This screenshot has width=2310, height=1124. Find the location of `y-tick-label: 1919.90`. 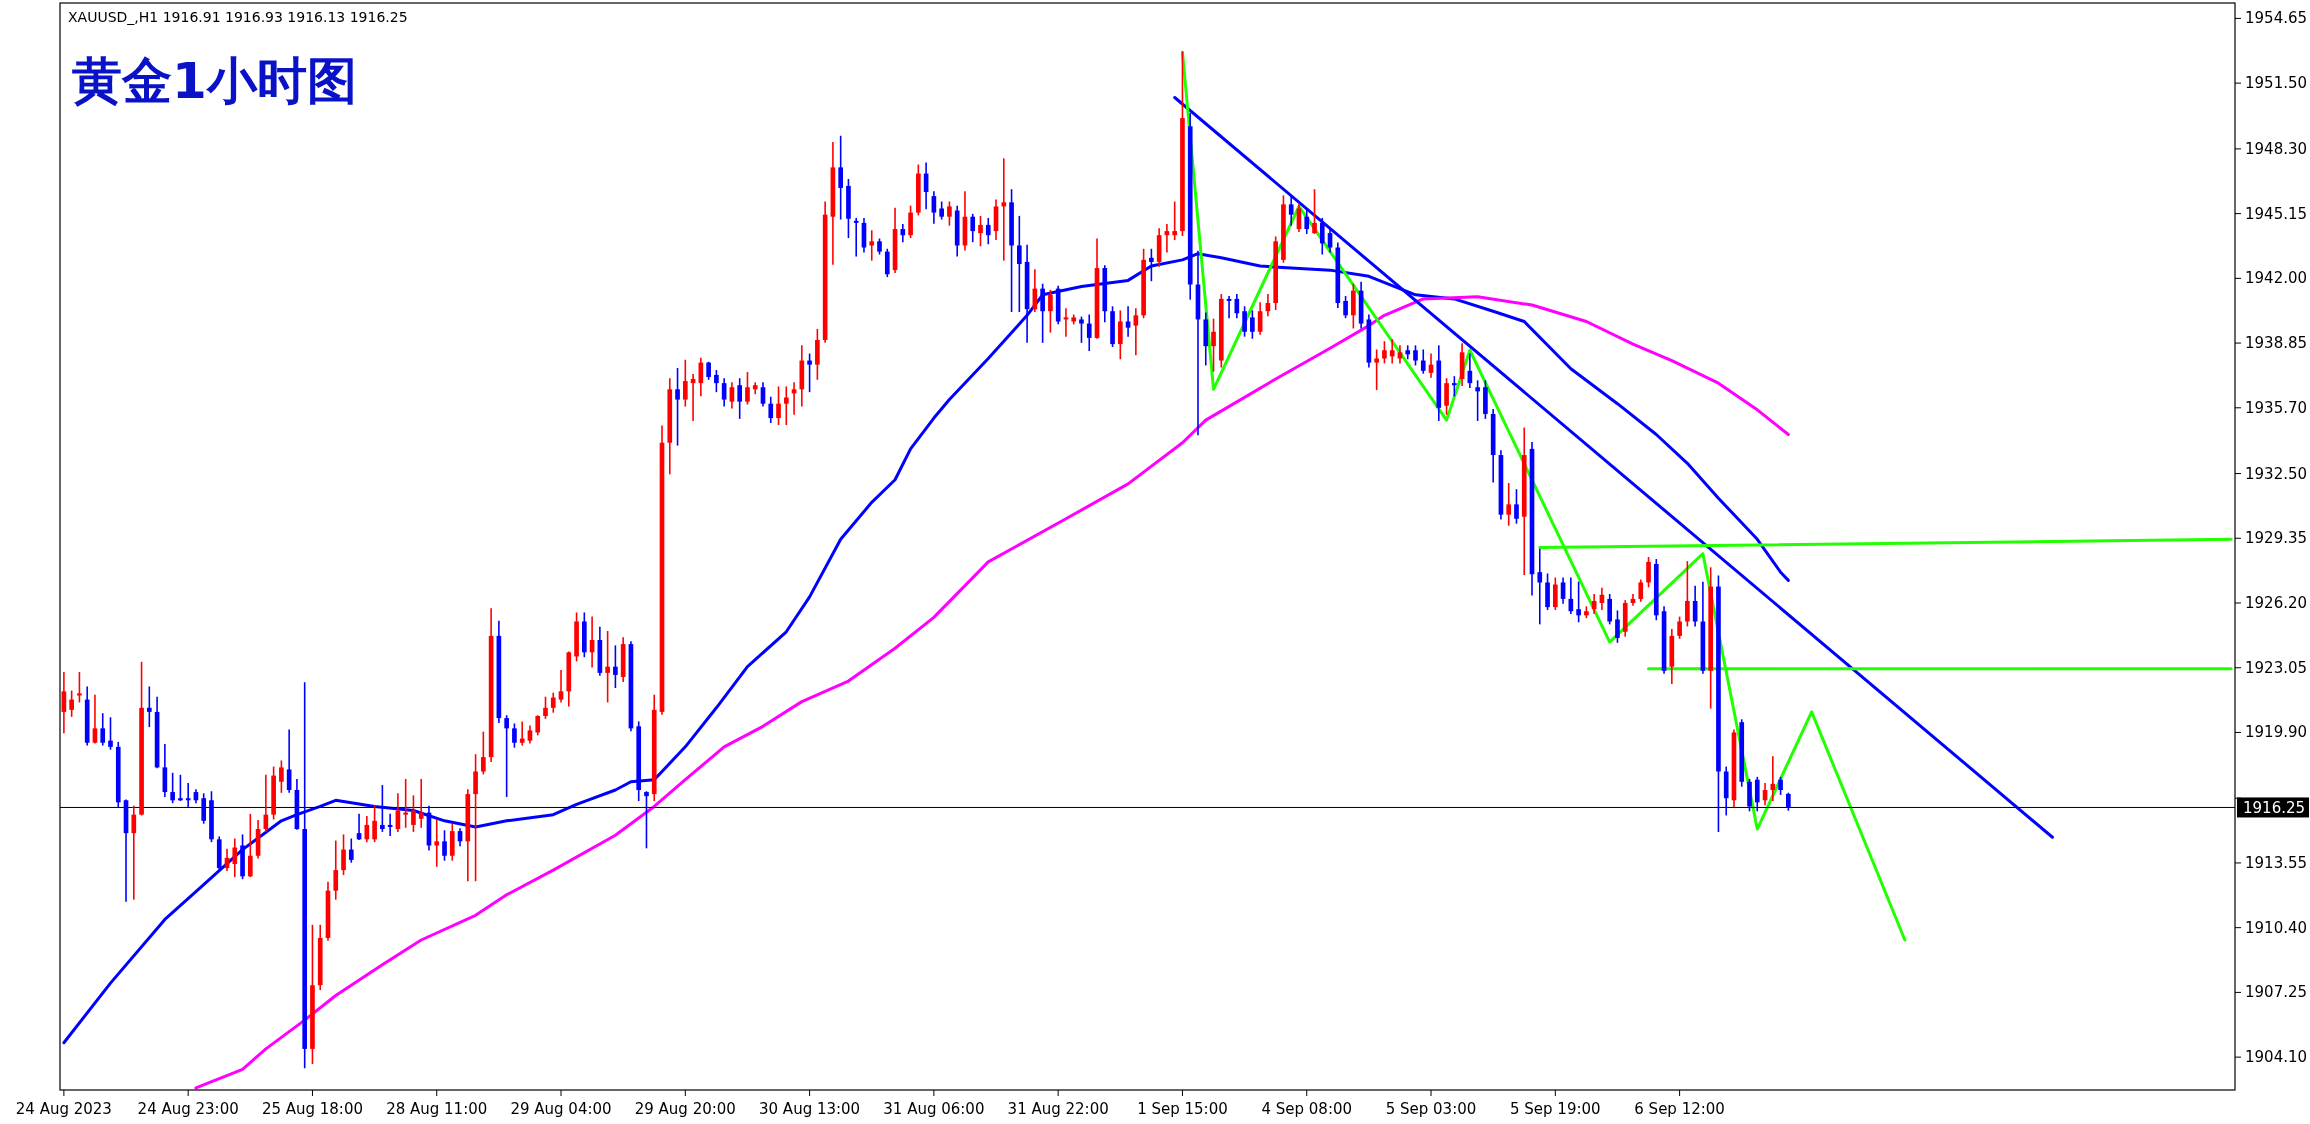

y-tick-label: 1919.90 is located at coordinates (2276, 732).